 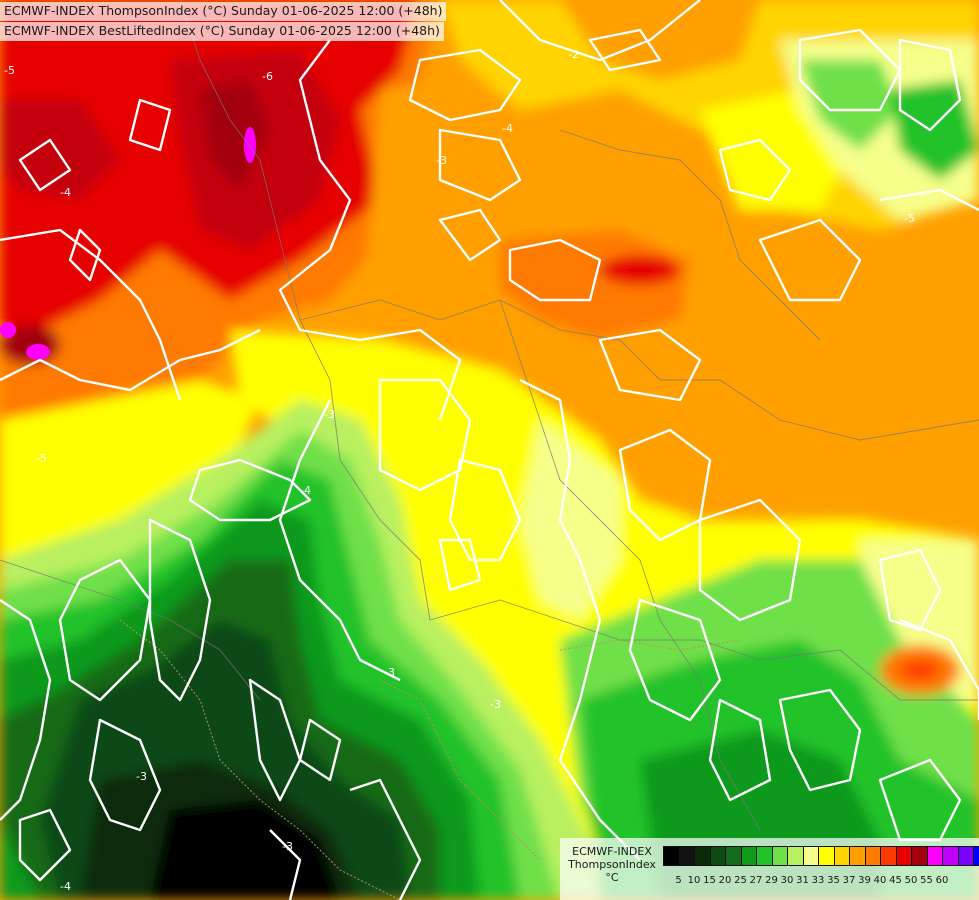 I want to click on legend-tick-label: 15, so click(x=709, y=880).